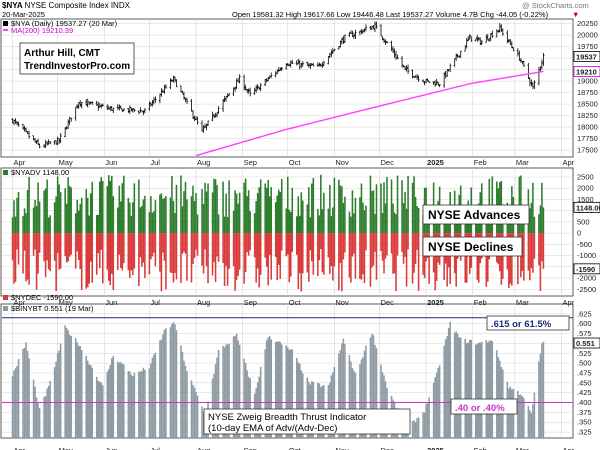 This screenshot has height=450, width=600. What do you see at coordinates (62, 53) in the screenshot?
I see `author-name: Arthur Hill, CMT` at bounding box center [62, 53].